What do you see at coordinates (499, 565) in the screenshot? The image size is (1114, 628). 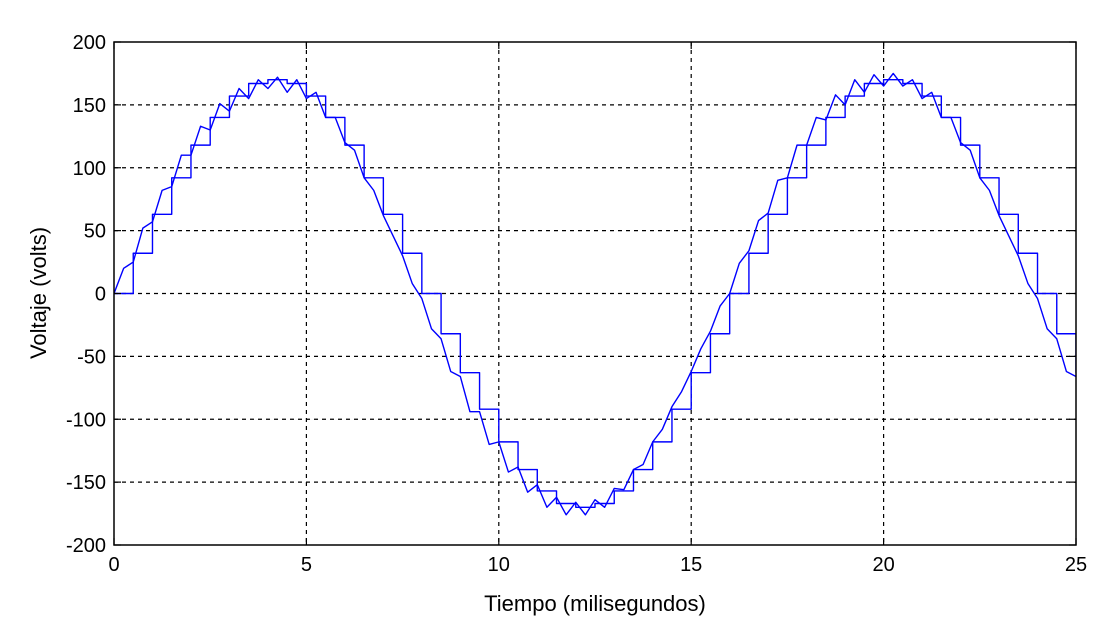 I see `x-tick-label: 10` at bounding box center [499, 565].